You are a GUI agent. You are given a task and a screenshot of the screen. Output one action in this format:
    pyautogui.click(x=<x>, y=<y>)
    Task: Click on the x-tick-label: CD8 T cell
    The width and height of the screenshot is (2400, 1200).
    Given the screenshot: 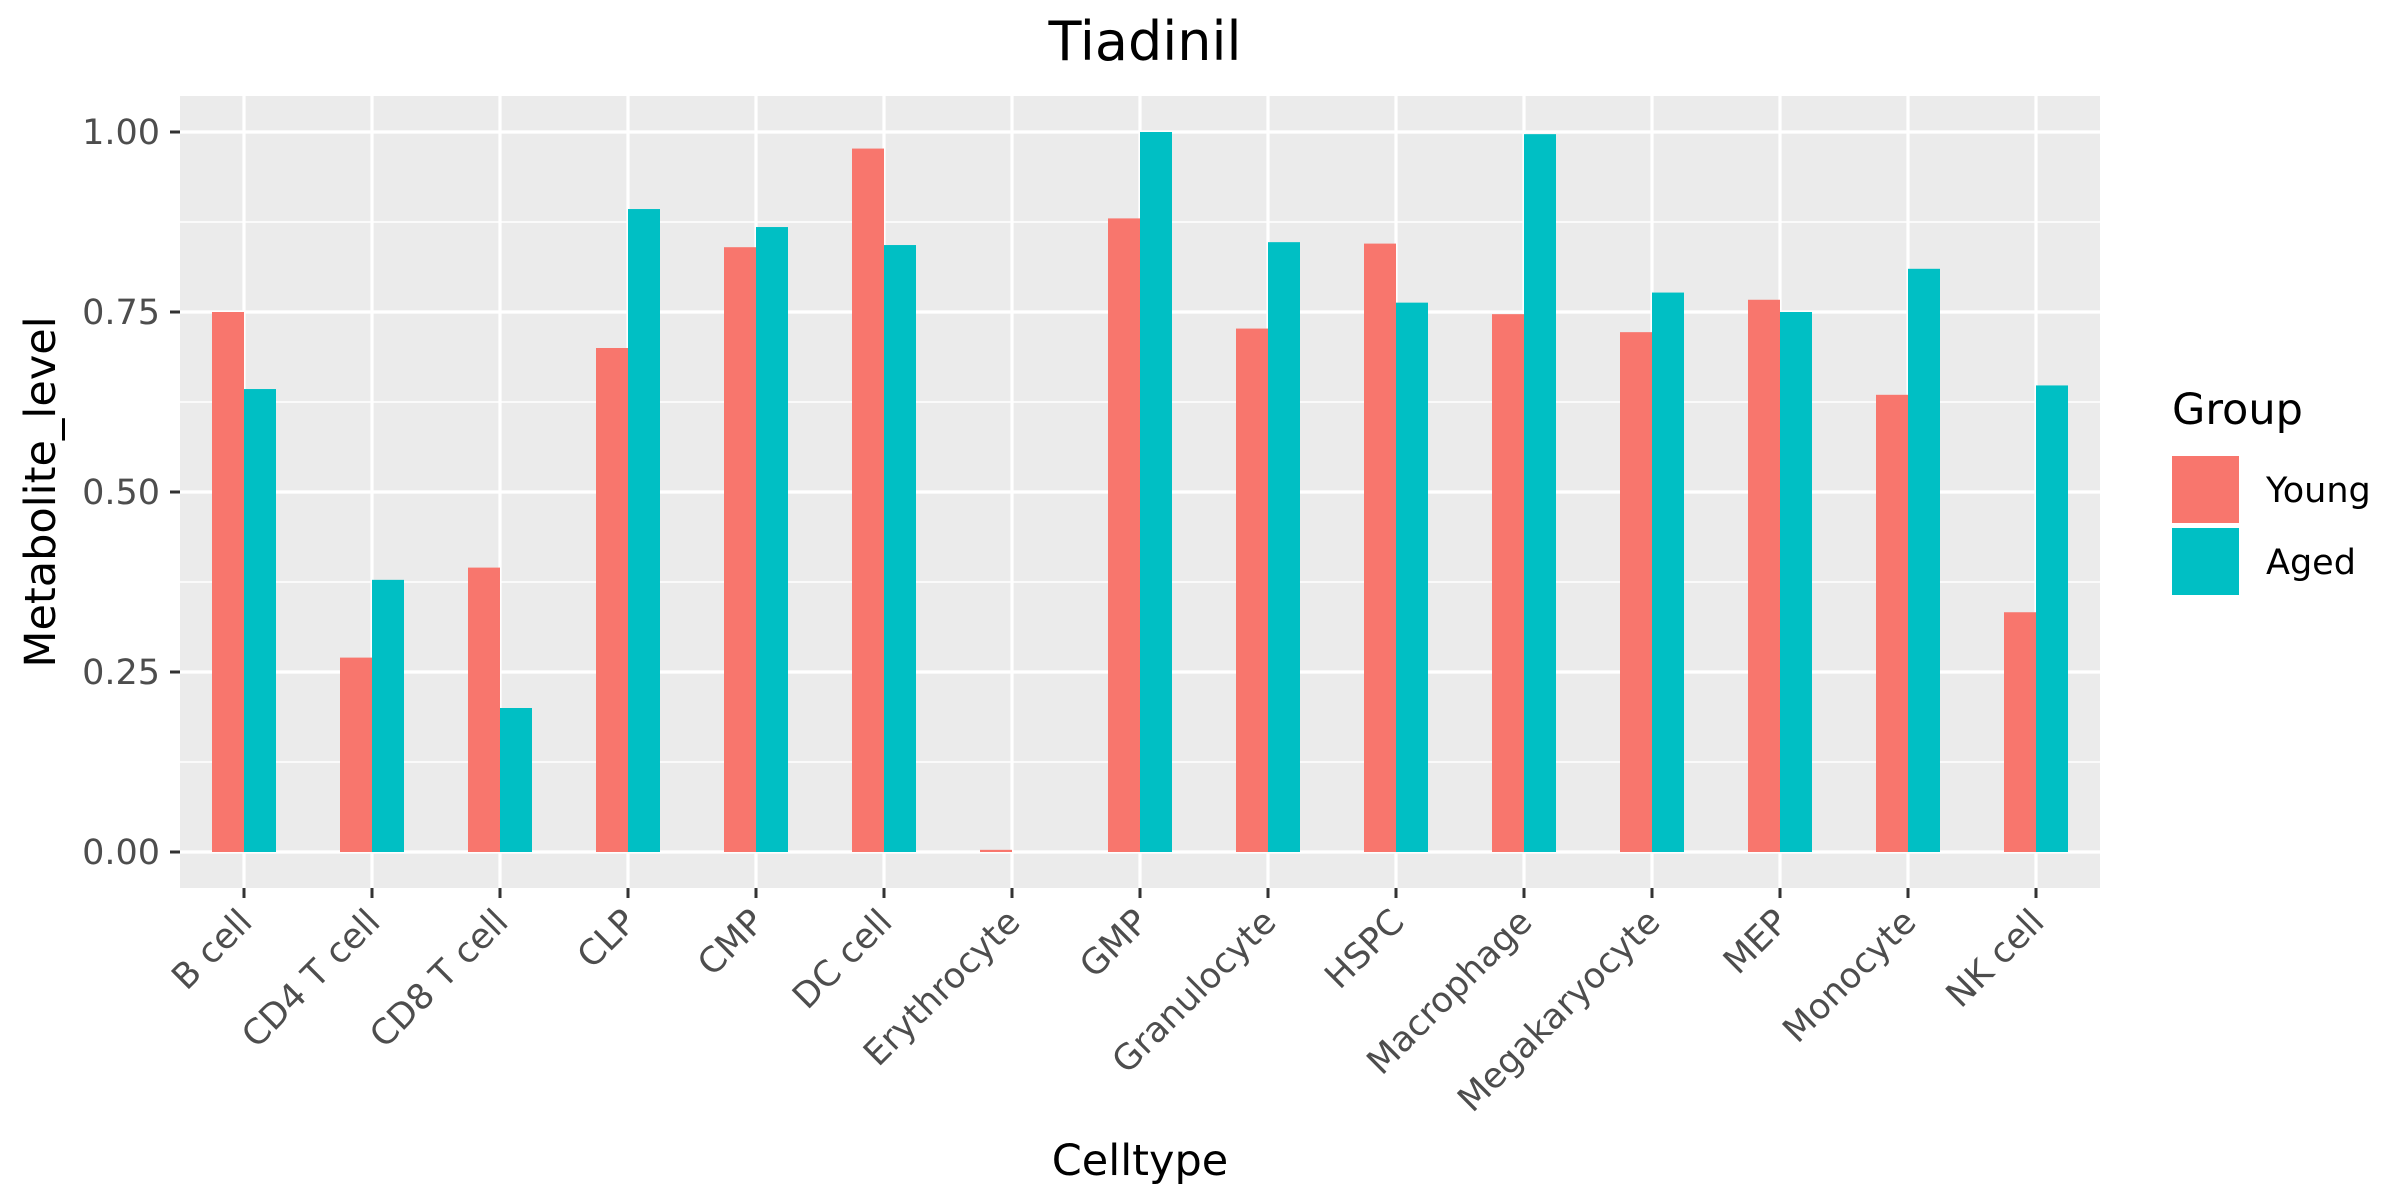 What is the action you would take?
    pyautogui.click(x=440, y=979)
    